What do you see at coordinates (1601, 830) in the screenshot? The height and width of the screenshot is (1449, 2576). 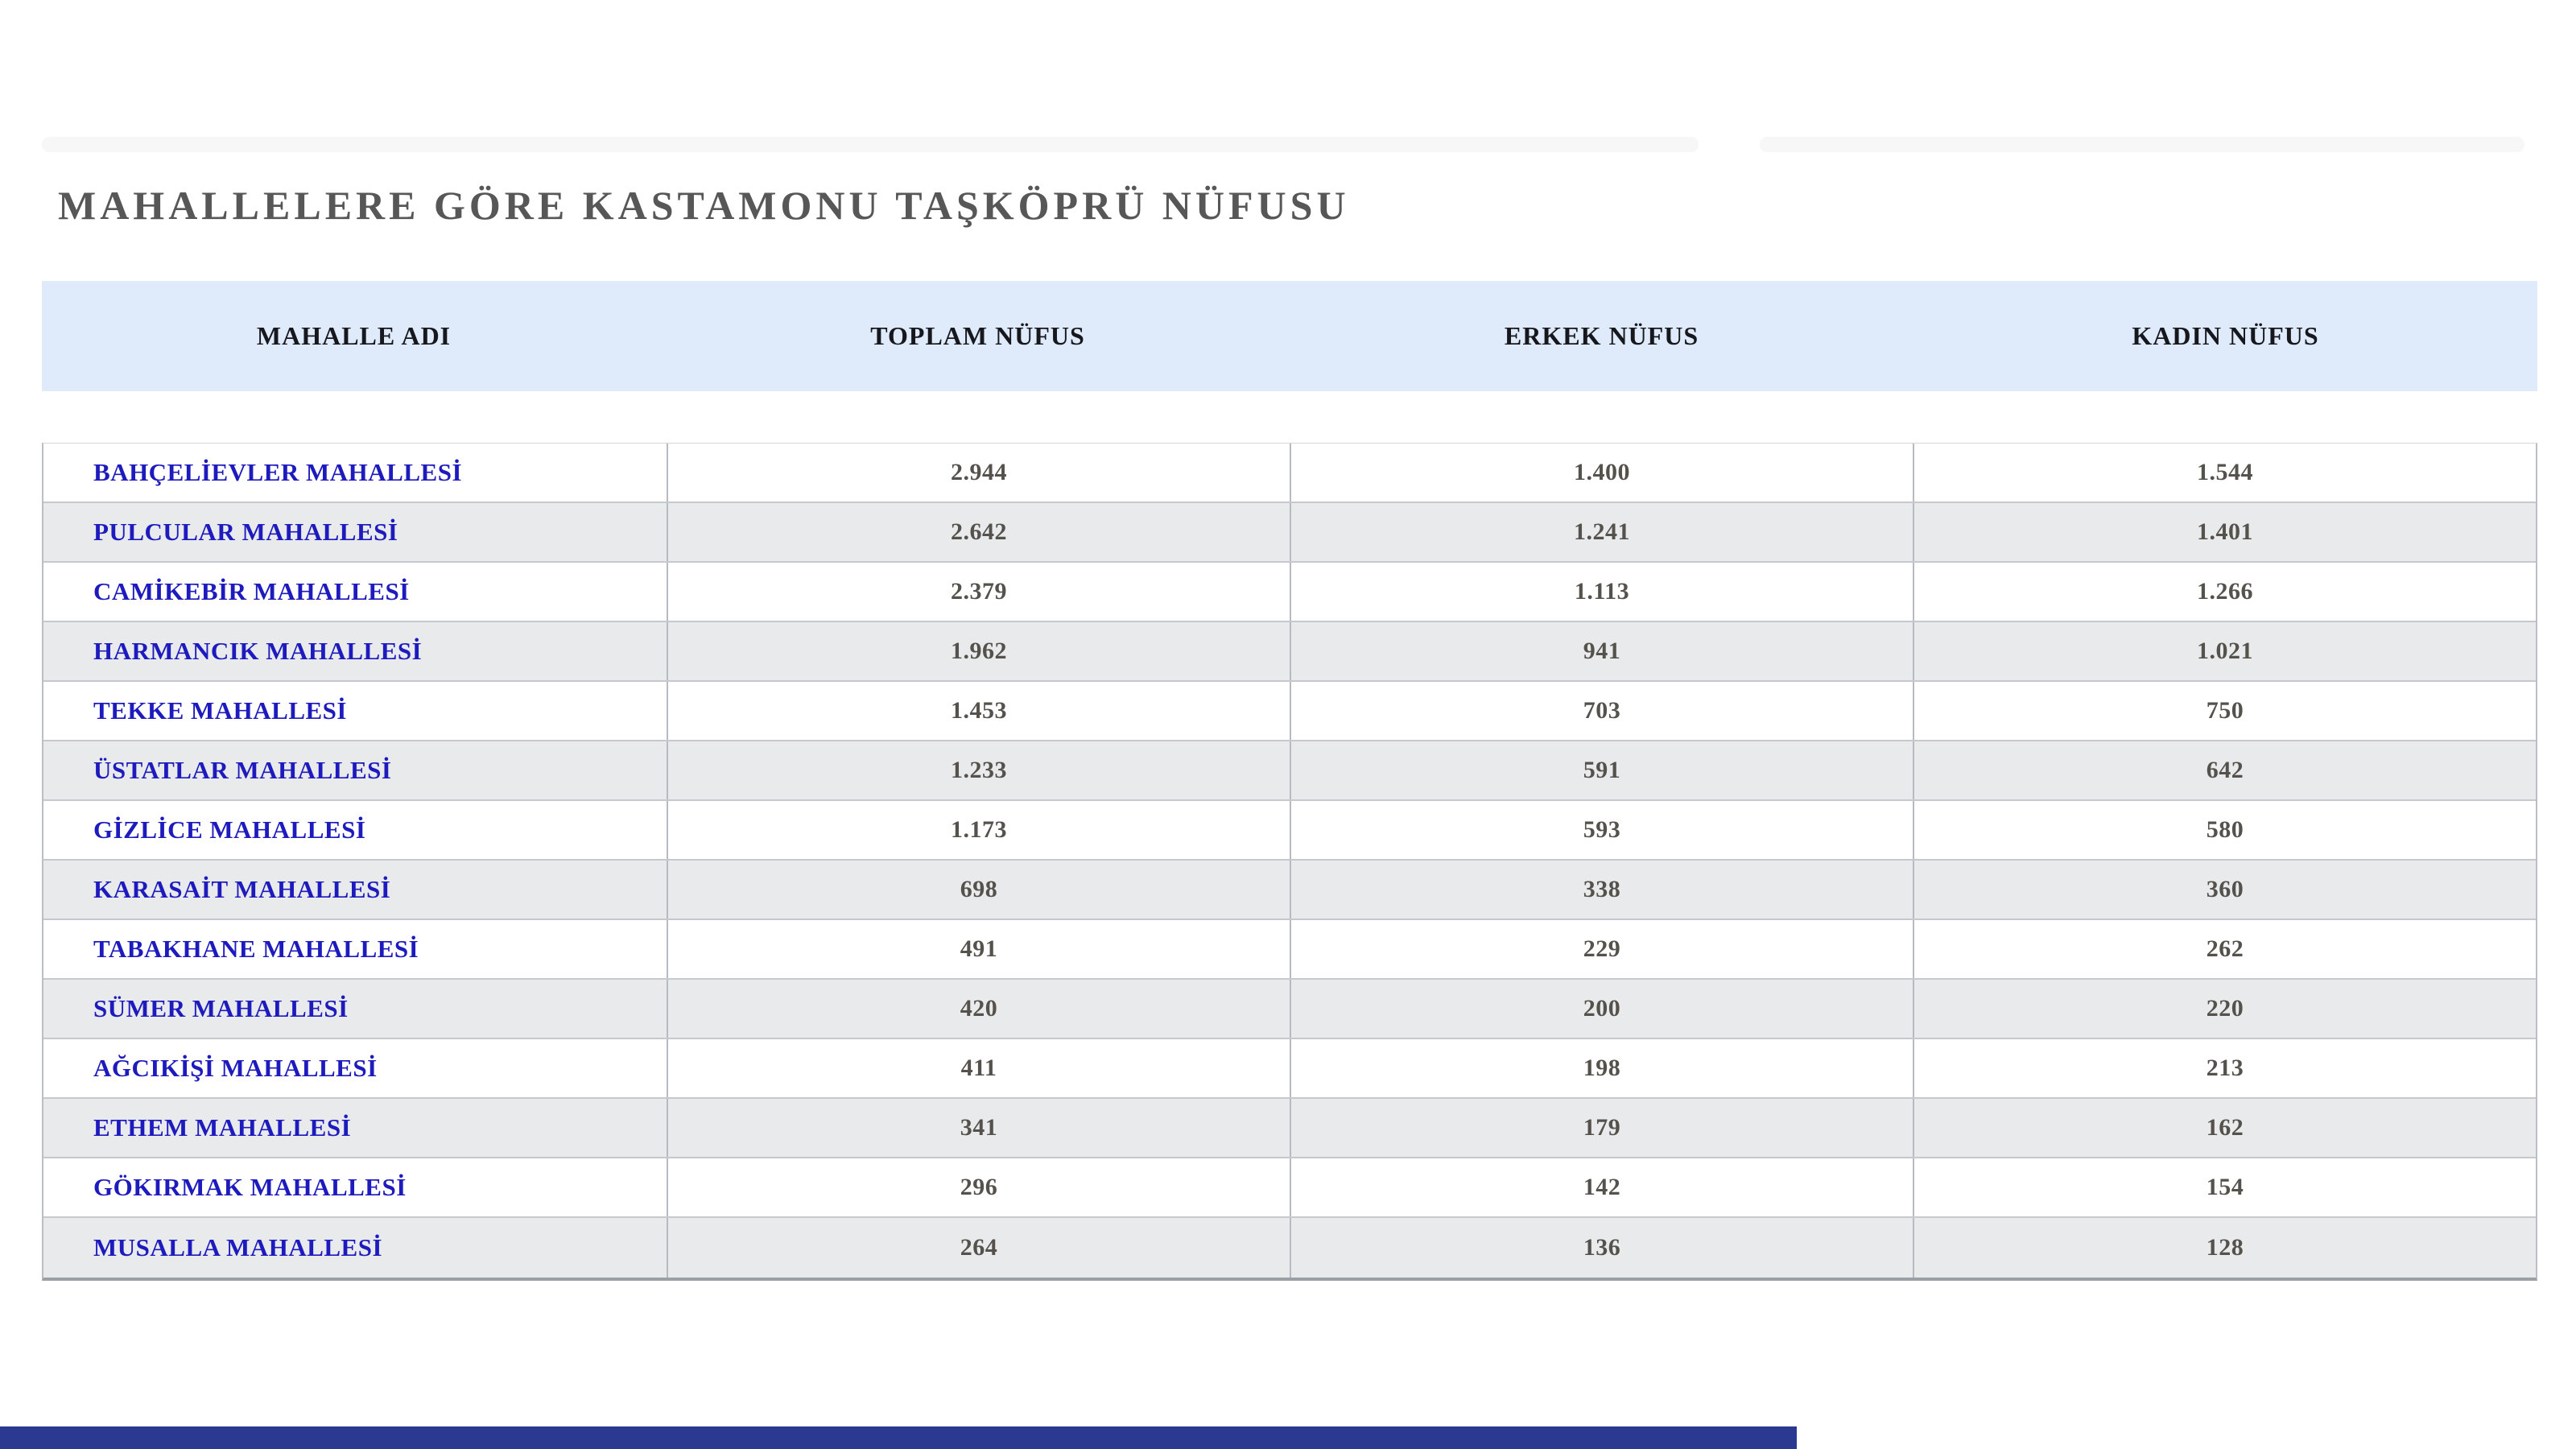 I see `male-population-cell: 593` at bounding box center [1601, 830].